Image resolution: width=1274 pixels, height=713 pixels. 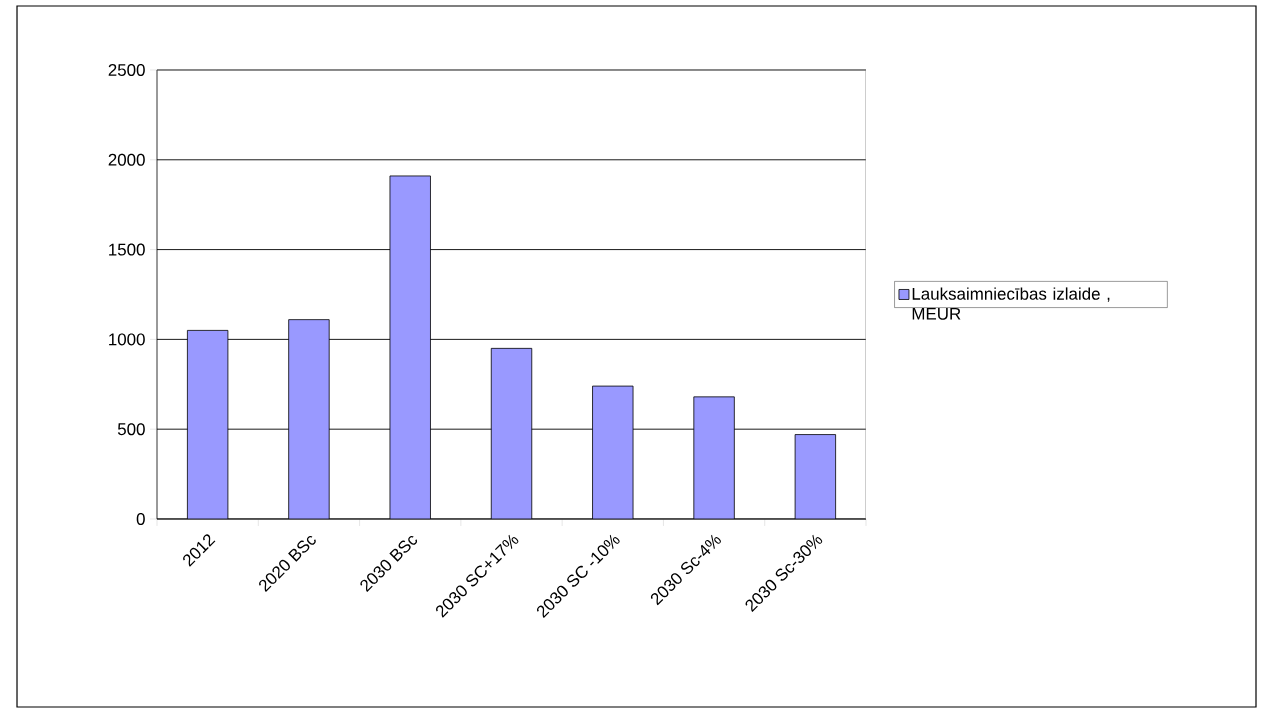 I want to click on legend-label: Lauksaimniecības izlaide , MEUR, so click(x=1011, y=303).